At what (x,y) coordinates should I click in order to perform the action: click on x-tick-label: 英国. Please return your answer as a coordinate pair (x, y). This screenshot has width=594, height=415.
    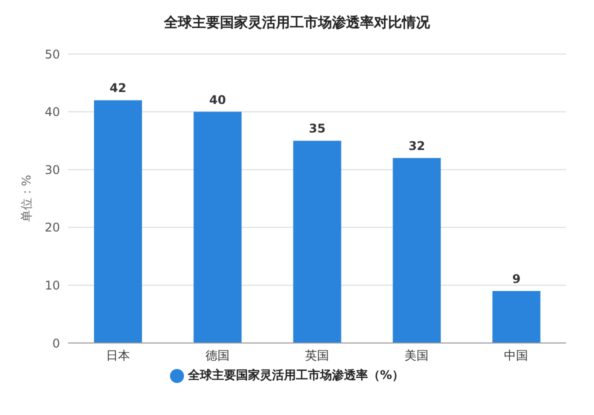
    Looking at the image, I should click on (317, 355).